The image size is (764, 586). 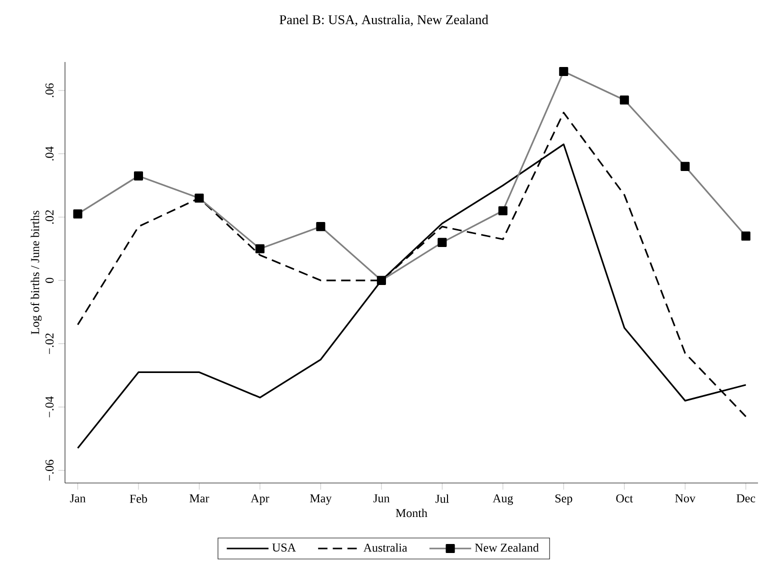 What do you see at coordinates (384, 20) in the screenshot?
I see `chart-title: Panel B: USA, Australia, New Zealand` at bounding box center [384, 20].